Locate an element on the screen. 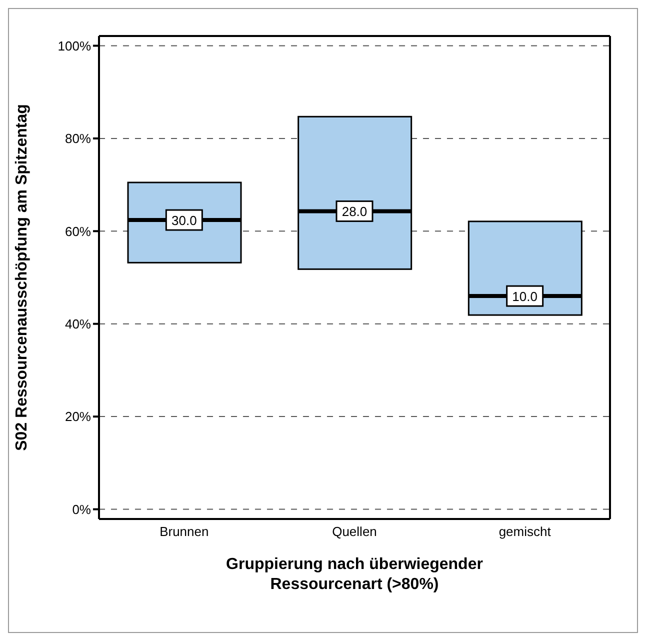  y-tick-label: 60% is located at coordinates (78, 231).